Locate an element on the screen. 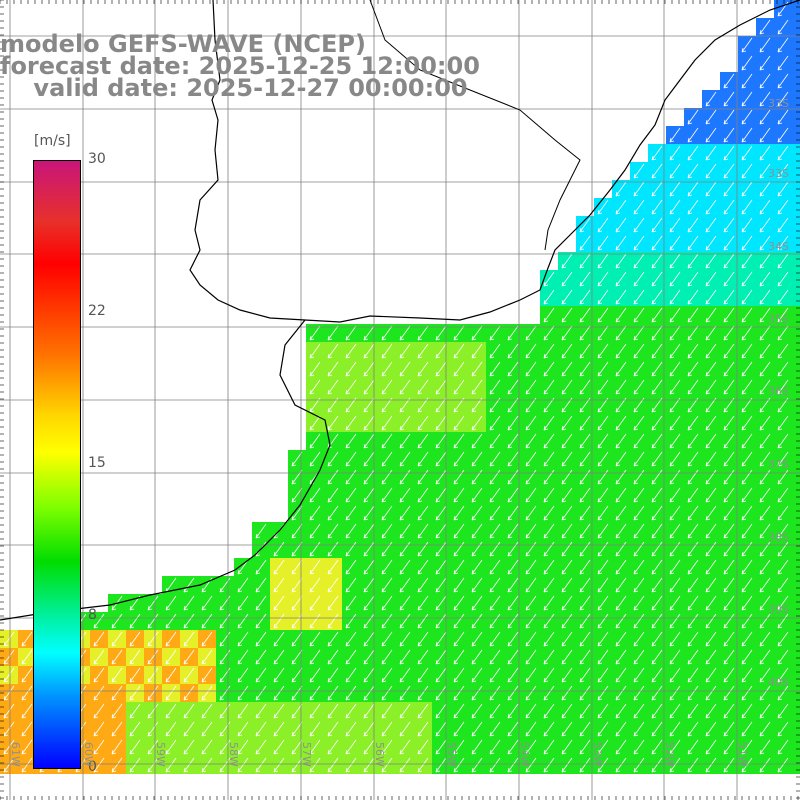 Image resolution: width=800 pixels, height=800 pixels. lon-label: 58W is located at coordinates (233, 754).